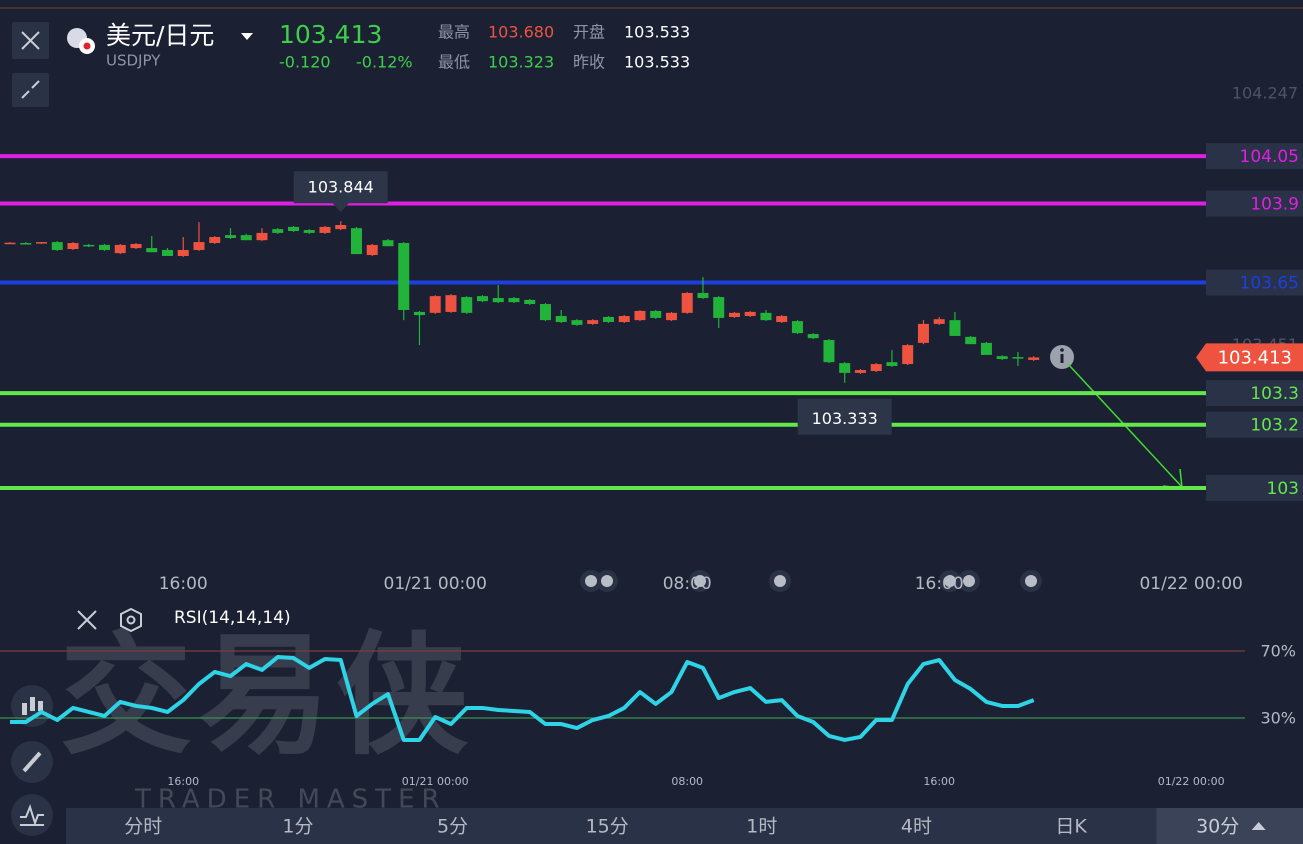 Image resolution: width=1303 pixels, height=844 pixels. Describe the element at coordinates (607, 827) in the screenshot. I see `tab: 15分` at that location.